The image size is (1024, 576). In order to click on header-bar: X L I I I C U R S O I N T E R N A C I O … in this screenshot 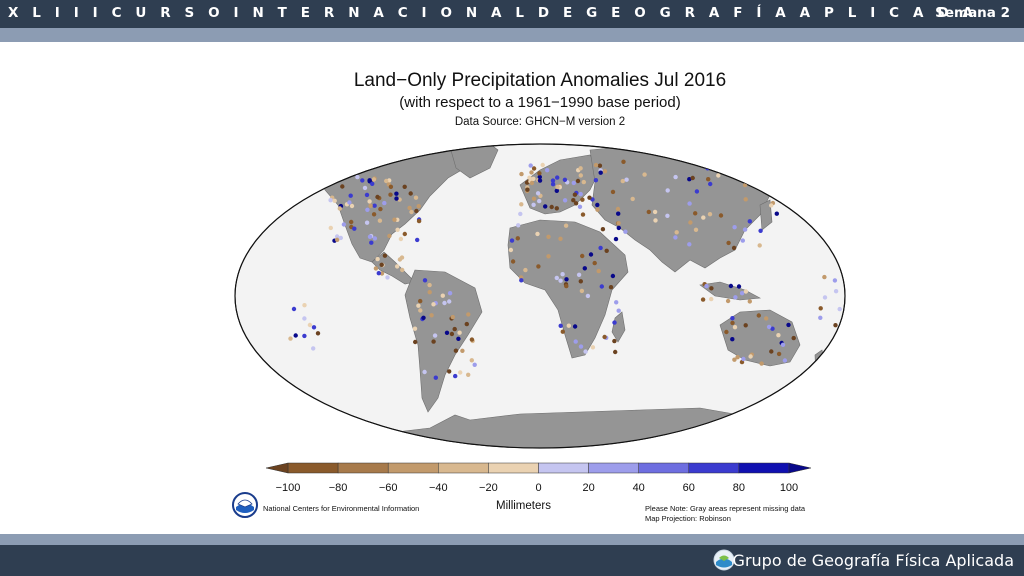, I will do `click(512, 14)`.